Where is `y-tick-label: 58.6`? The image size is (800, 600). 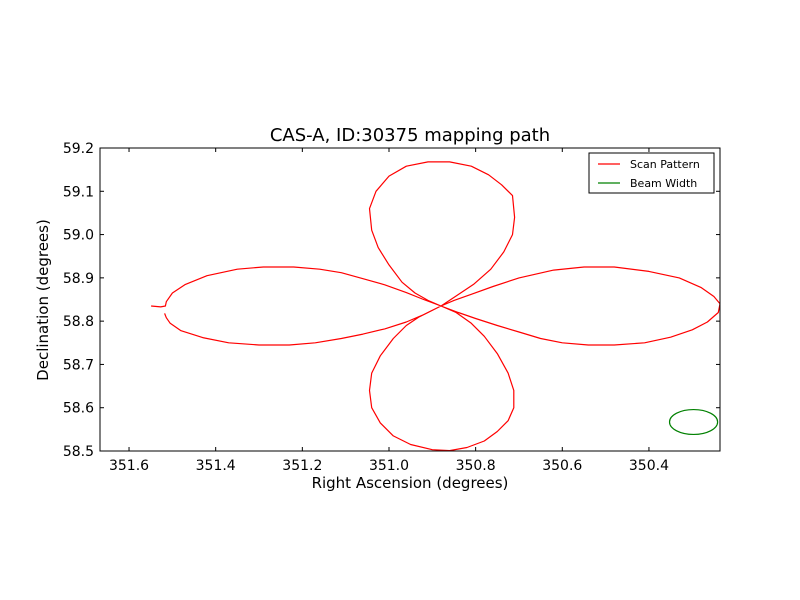
y-tick-label: 58.6 is located at coordinates (78, 409).